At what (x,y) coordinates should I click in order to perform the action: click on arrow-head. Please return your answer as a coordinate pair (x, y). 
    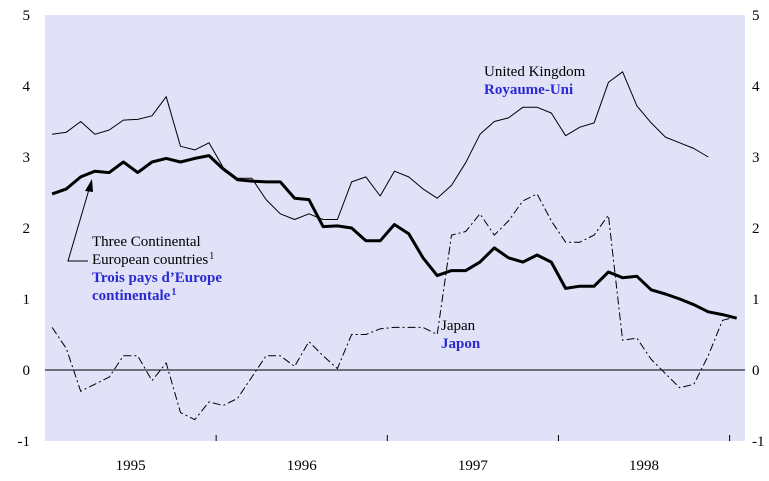
    Looking at the image, I should click on (89, 185).